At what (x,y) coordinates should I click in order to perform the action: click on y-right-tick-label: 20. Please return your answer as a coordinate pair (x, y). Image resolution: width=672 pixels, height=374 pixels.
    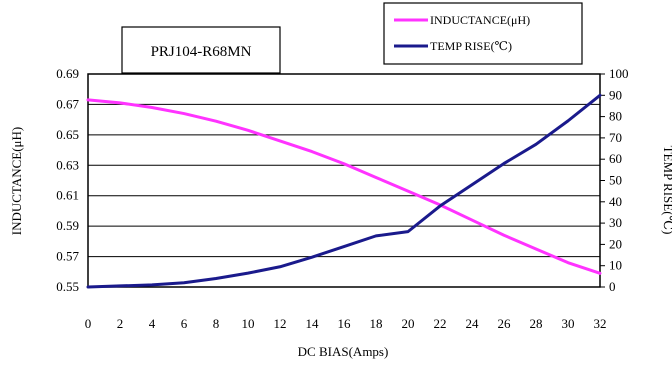
    Looking at the image, I should click on (615, 243).